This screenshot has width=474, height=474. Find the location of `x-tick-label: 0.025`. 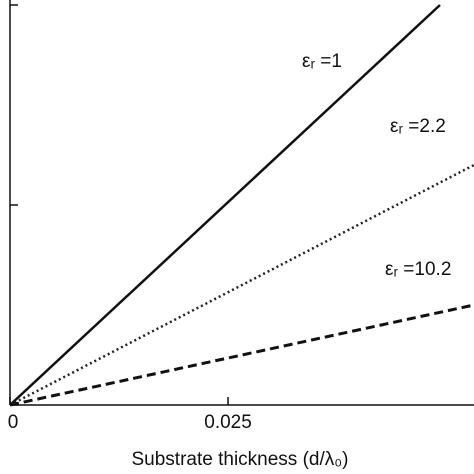

x-tick-label: 0.025 is located at coordinates (228, 422).